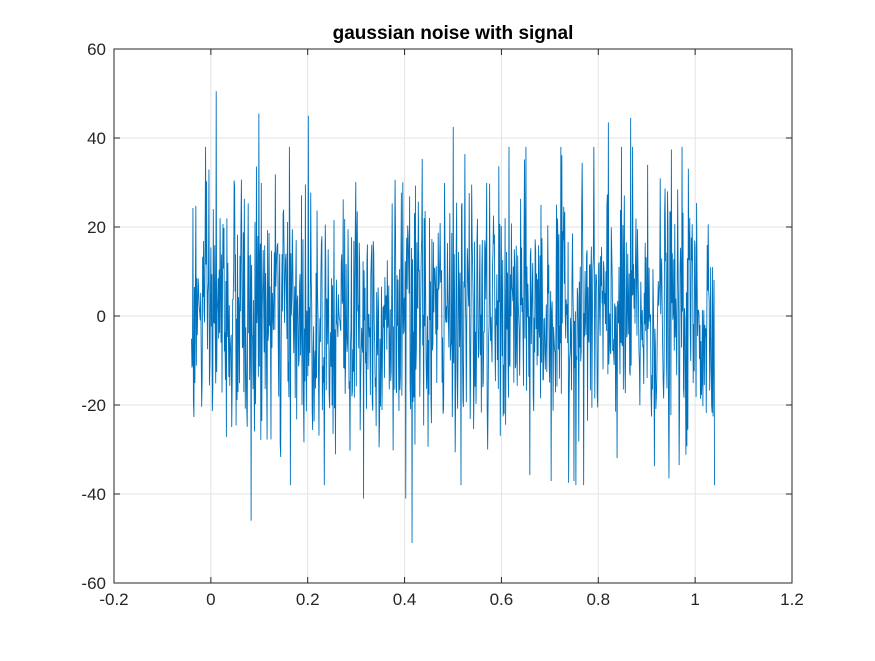  What do you see at coordinates (96, 138) in the screenshot?
I see `y-tick-label: 40` at bounding box center [96, 138].